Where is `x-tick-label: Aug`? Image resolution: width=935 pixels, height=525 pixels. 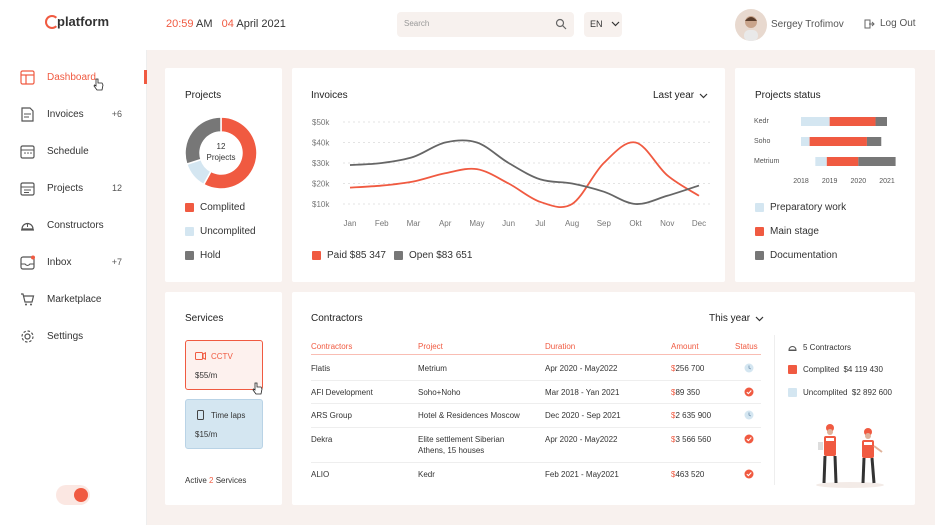 x-tick-label: Aug is located at coordinates (572, 223).